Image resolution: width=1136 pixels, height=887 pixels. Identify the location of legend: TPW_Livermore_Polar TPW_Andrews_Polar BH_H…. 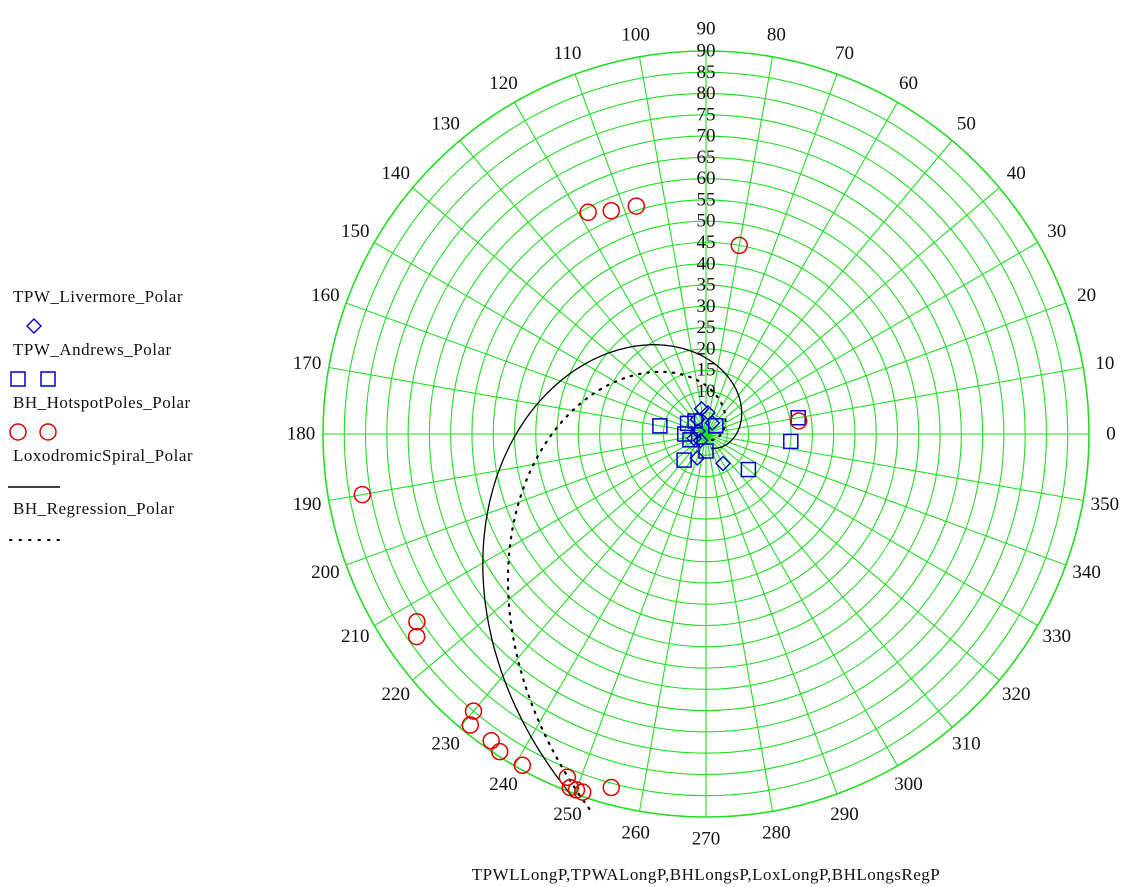
(100, 414).